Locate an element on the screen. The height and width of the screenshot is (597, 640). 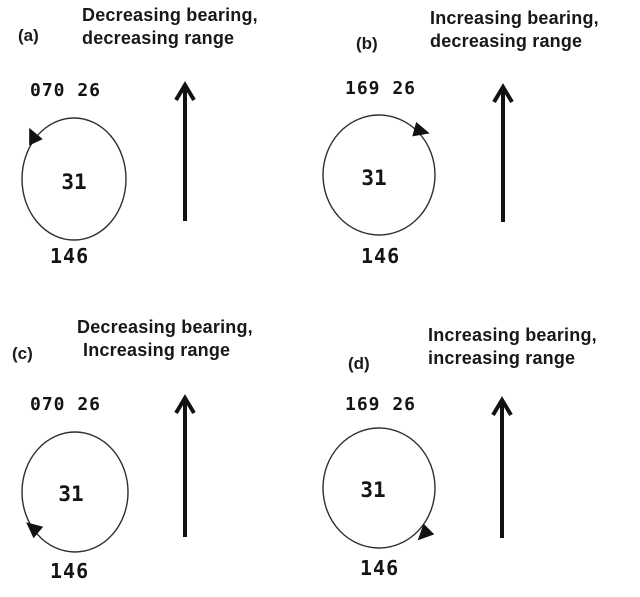
panel-title: Increasing bearing, decreasing range is located at coordinates (514, 30).